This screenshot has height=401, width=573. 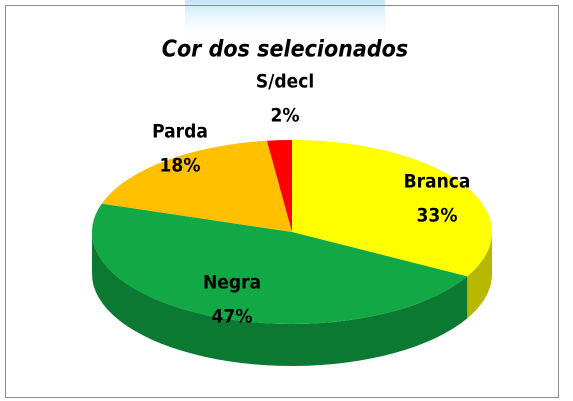 I want to click on slice-label: Branca, so click(x=437, y=182).